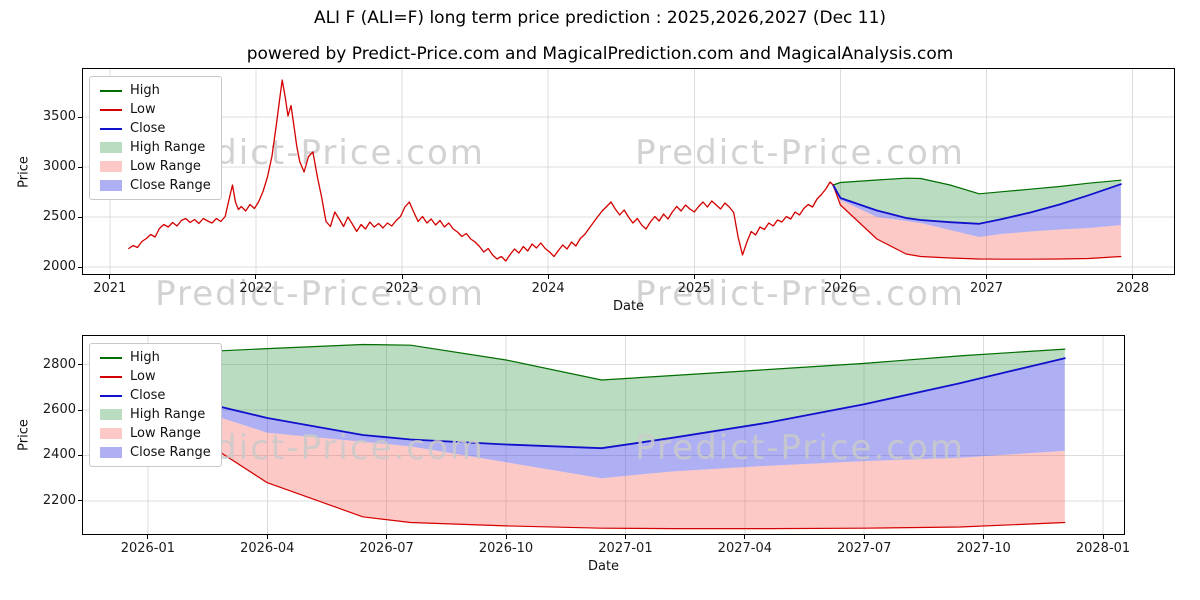 The image size is (1200, 600). What do you see at coordinates (59, 216) in the screenshot?
I see `y-tick-label: 2500` at bounding box center [59, 216].